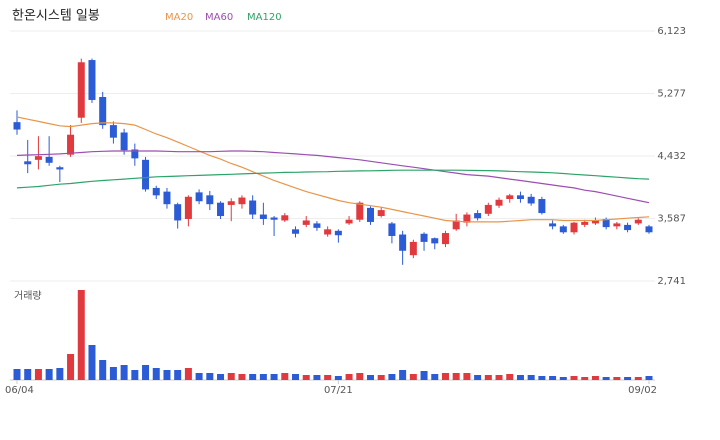 The image size is (720, 440). What do you see at coordinates (671, 156) in the screenshot?
I see `y-tick-label: 4,432` at bounding box center [671, 156].